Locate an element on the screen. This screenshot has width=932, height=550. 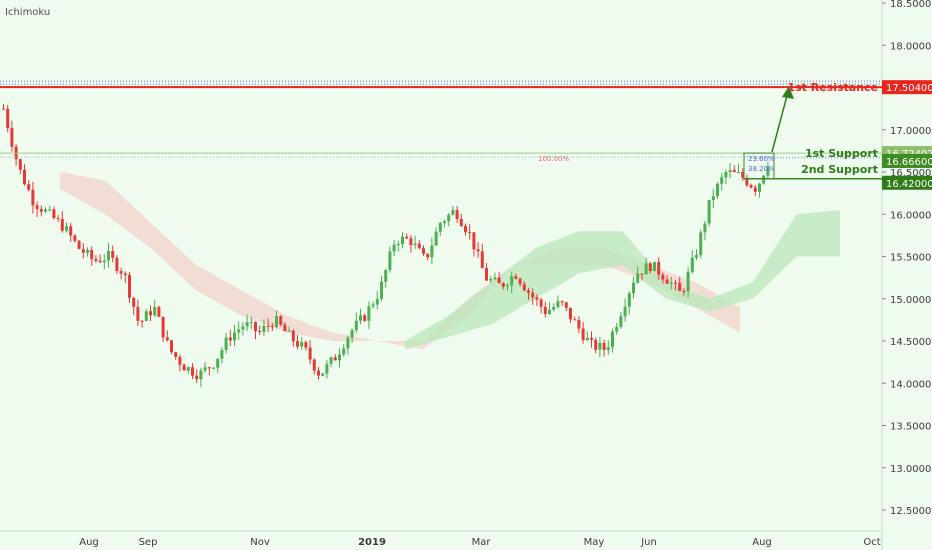
fib-label: 100.00% is located at coordinates (553, 159).